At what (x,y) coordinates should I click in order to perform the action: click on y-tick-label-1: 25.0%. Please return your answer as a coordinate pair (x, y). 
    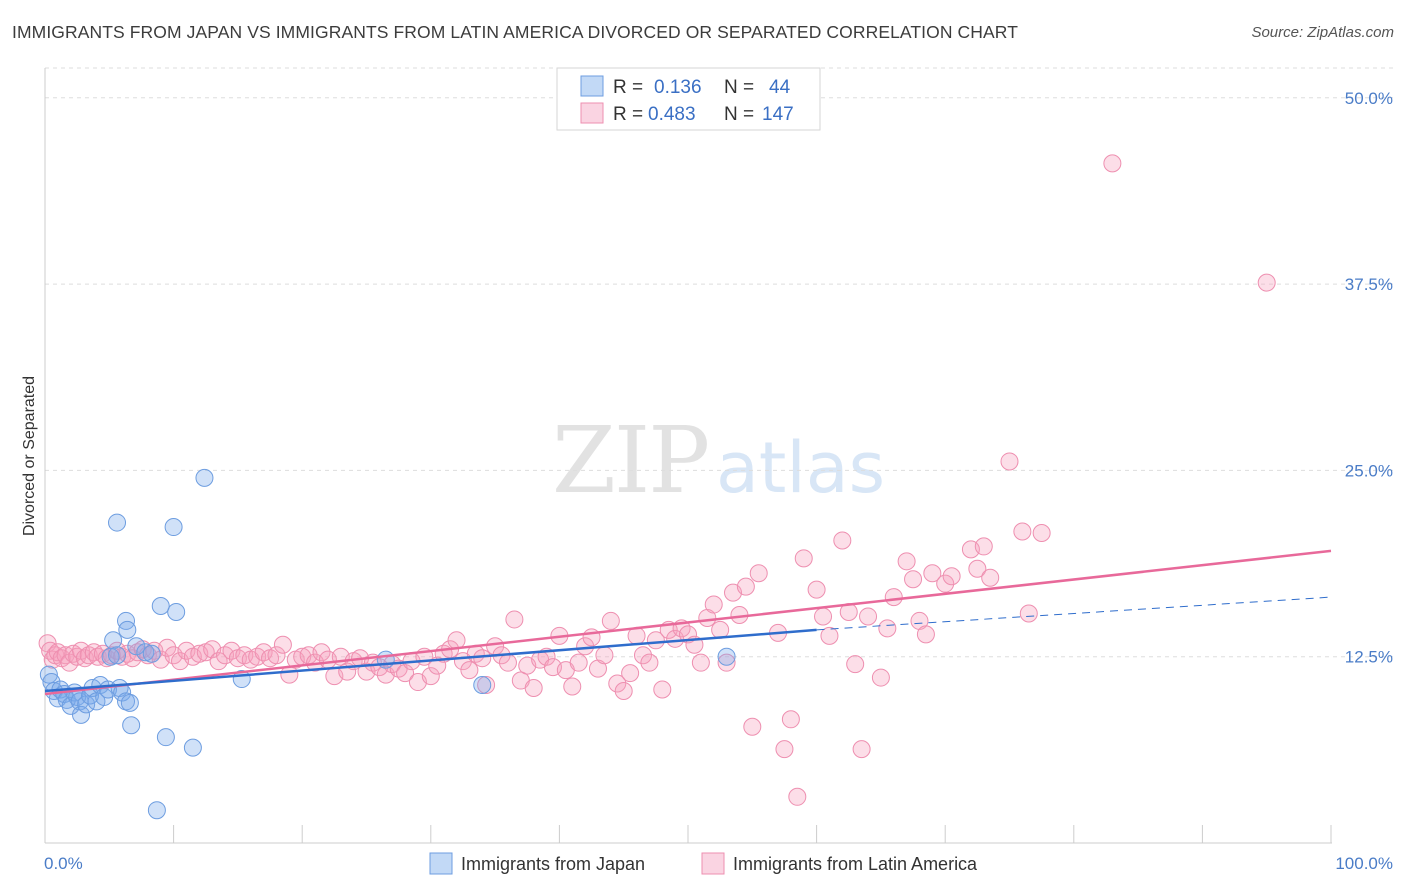
    Looking at the image, I should click on (1369, 470).